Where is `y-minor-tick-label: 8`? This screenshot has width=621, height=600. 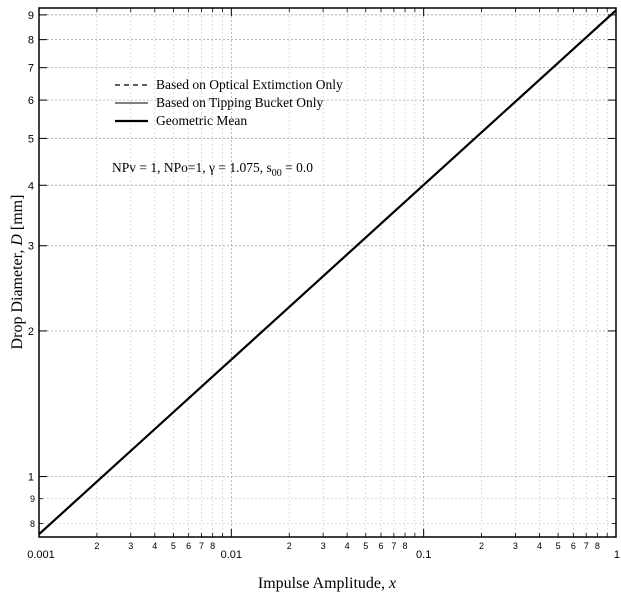 y-minor-tick-label: 8 is located at coordinates (32, 524).